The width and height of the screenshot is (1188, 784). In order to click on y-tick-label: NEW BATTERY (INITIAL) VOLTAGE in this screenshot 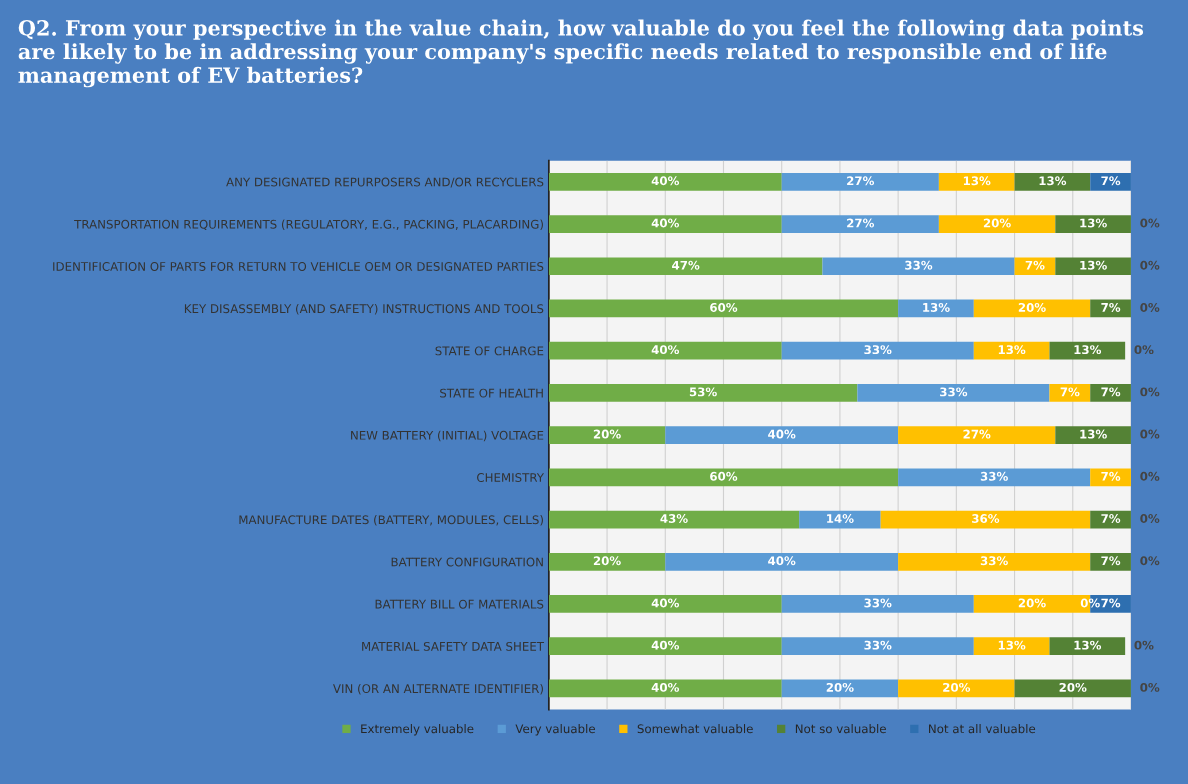, I will do `click(447, 436)`.